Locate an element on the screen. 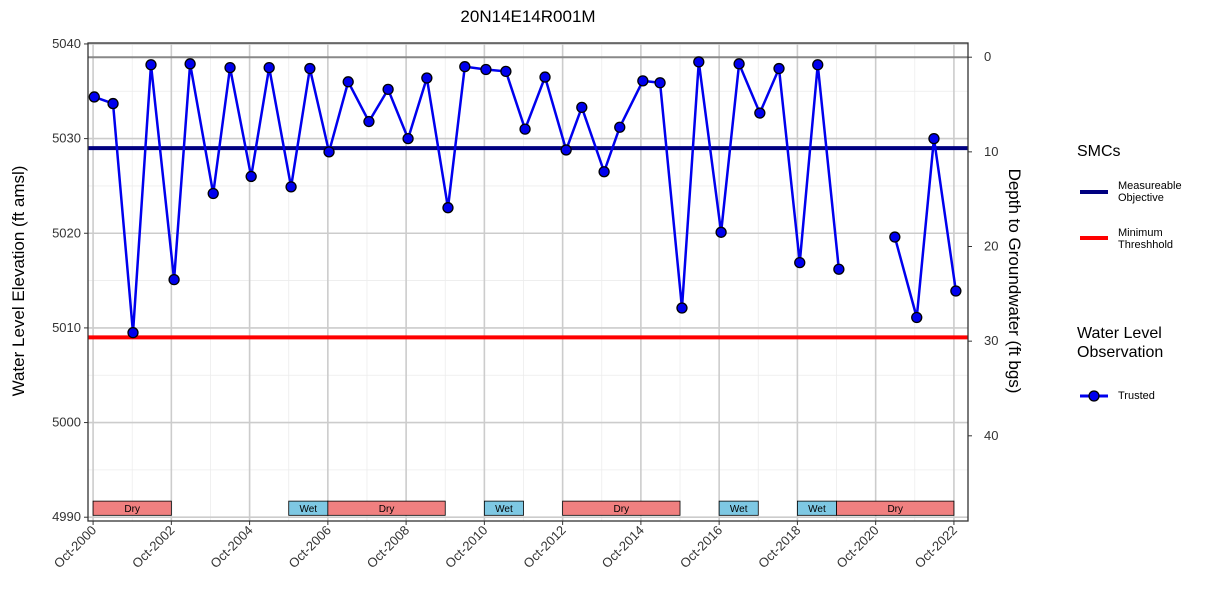 The image size is (1214, 597). y-tick-label: 5020 is located at coordinates (66, 232).